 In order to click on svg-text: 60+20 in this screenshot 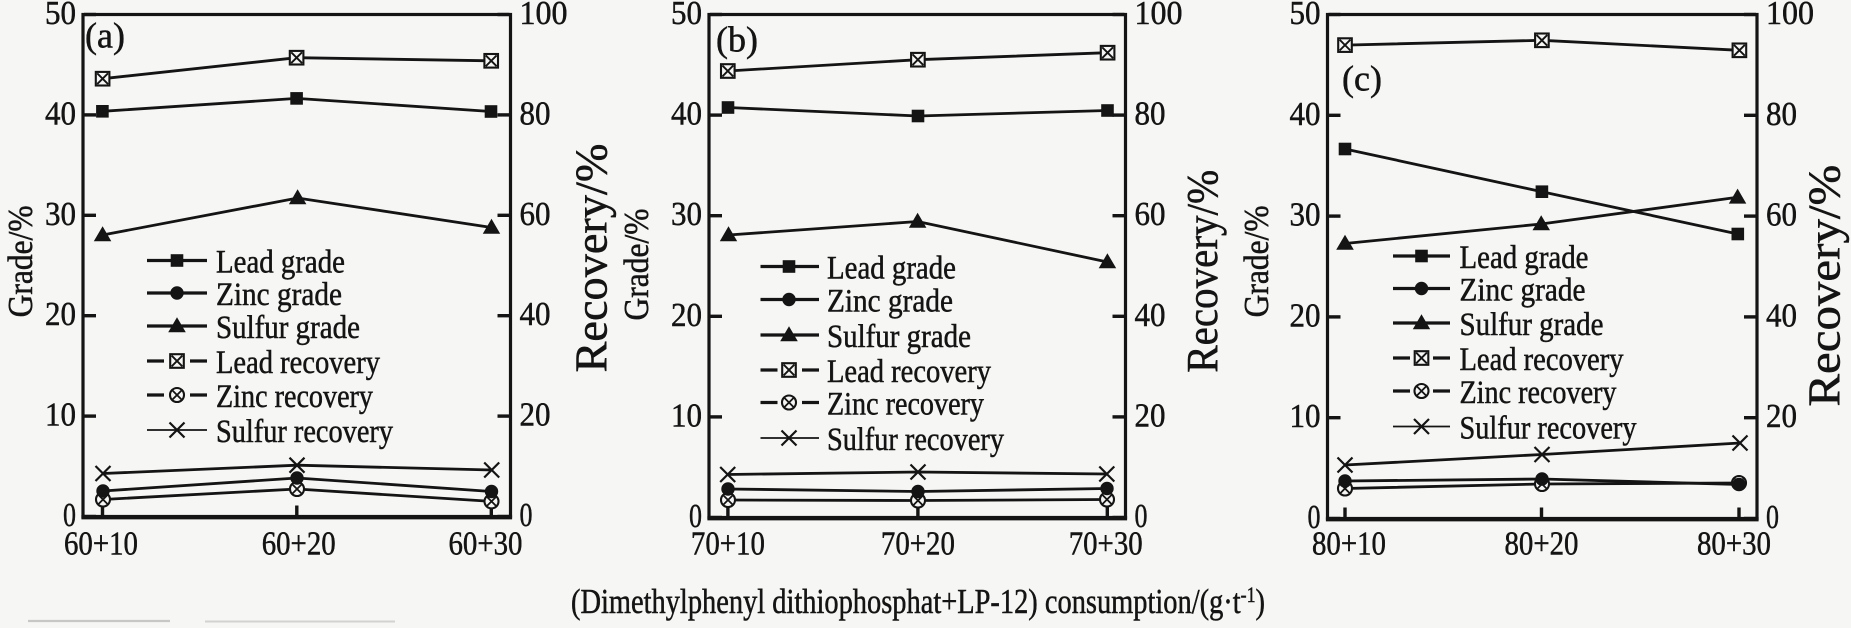, I will do `click(299, 544)`.